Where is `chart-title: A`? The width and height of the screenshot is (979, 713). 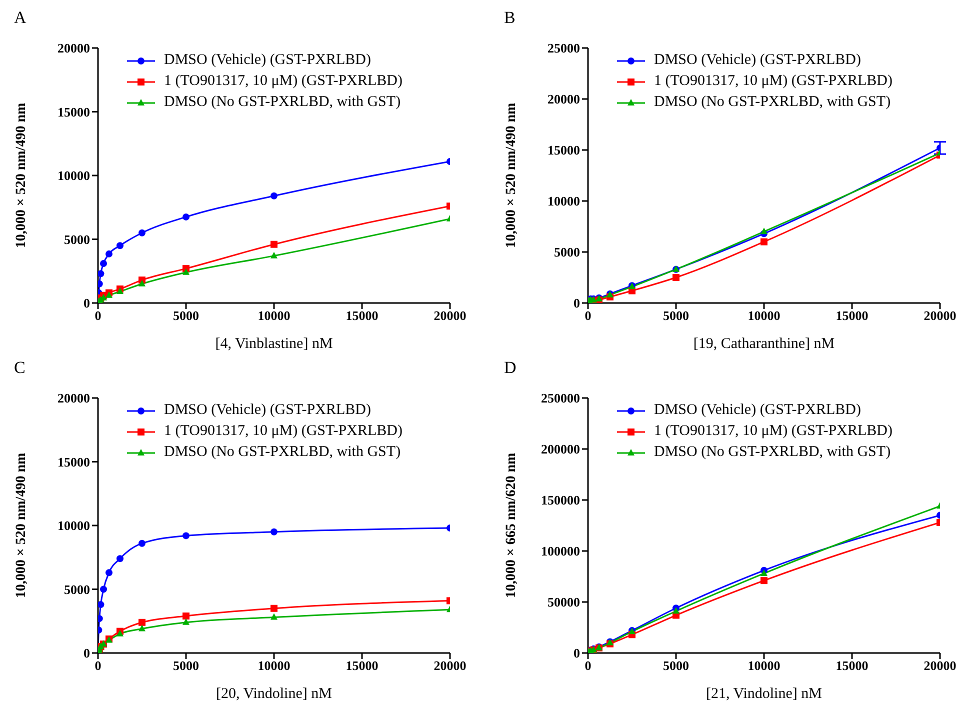 chart-title: A is located at coordinates (20, 18).